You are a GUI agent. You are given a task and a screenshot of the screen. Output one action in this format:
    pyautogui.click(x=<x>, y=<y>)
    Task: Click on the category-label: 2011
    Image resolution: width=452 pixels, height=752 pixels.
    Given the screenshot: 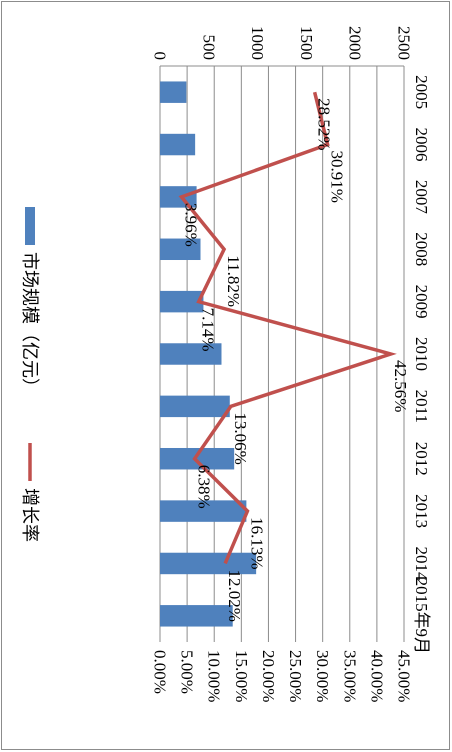 What is the action you would take?
    pyautogui.click(x=421, y=406)
    